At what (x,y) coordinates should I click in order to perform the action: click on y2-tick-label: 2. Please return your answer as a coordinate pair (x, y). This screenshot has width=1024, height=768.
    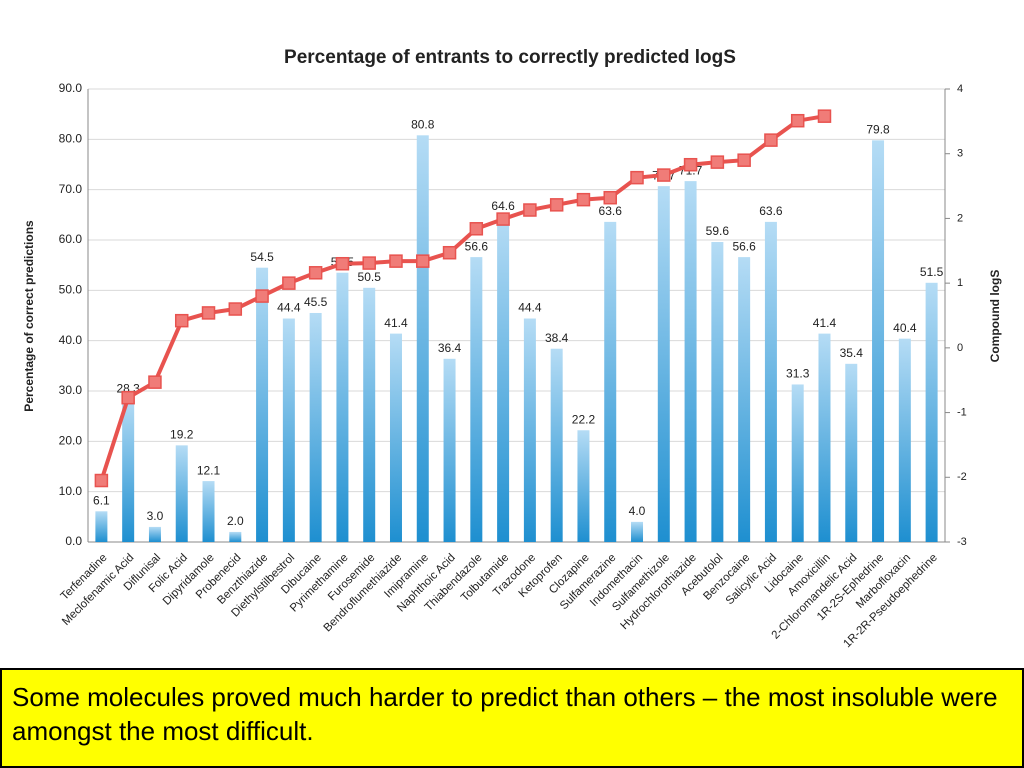
    Looking at the image, I should click on (960, 218).